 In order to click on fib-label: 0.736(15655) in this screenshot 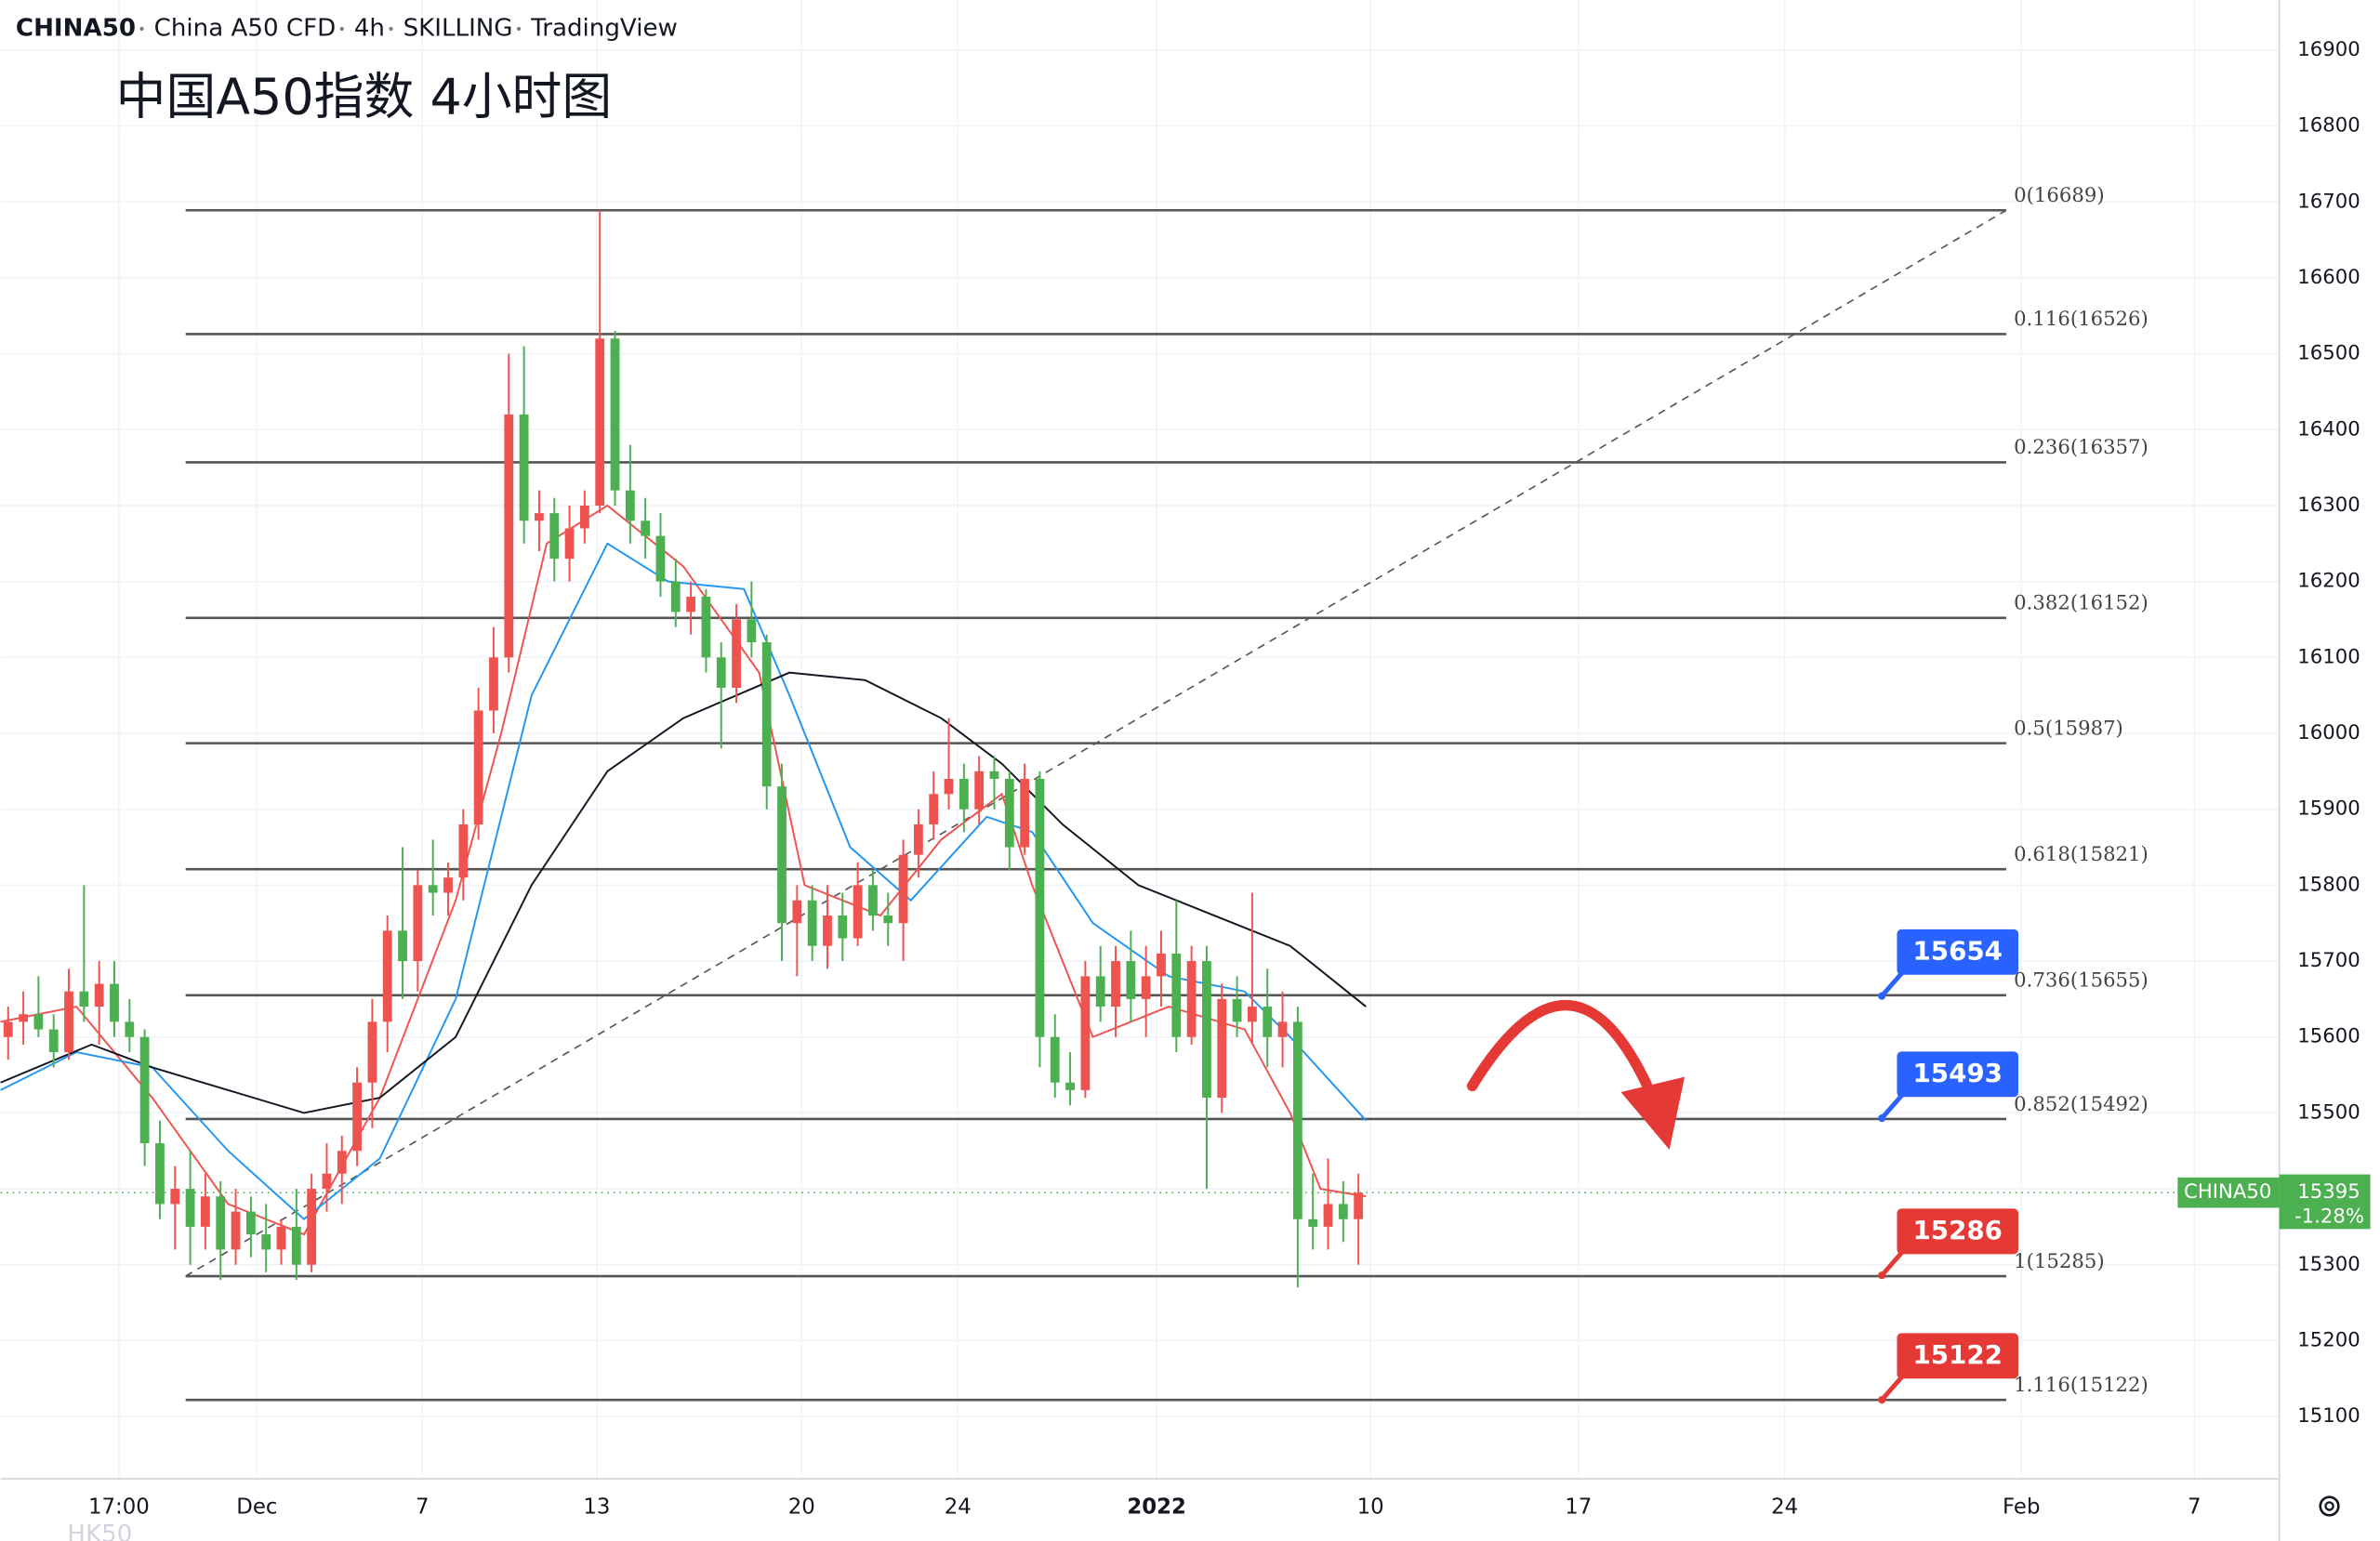, I will do `click(2081, 981)`.